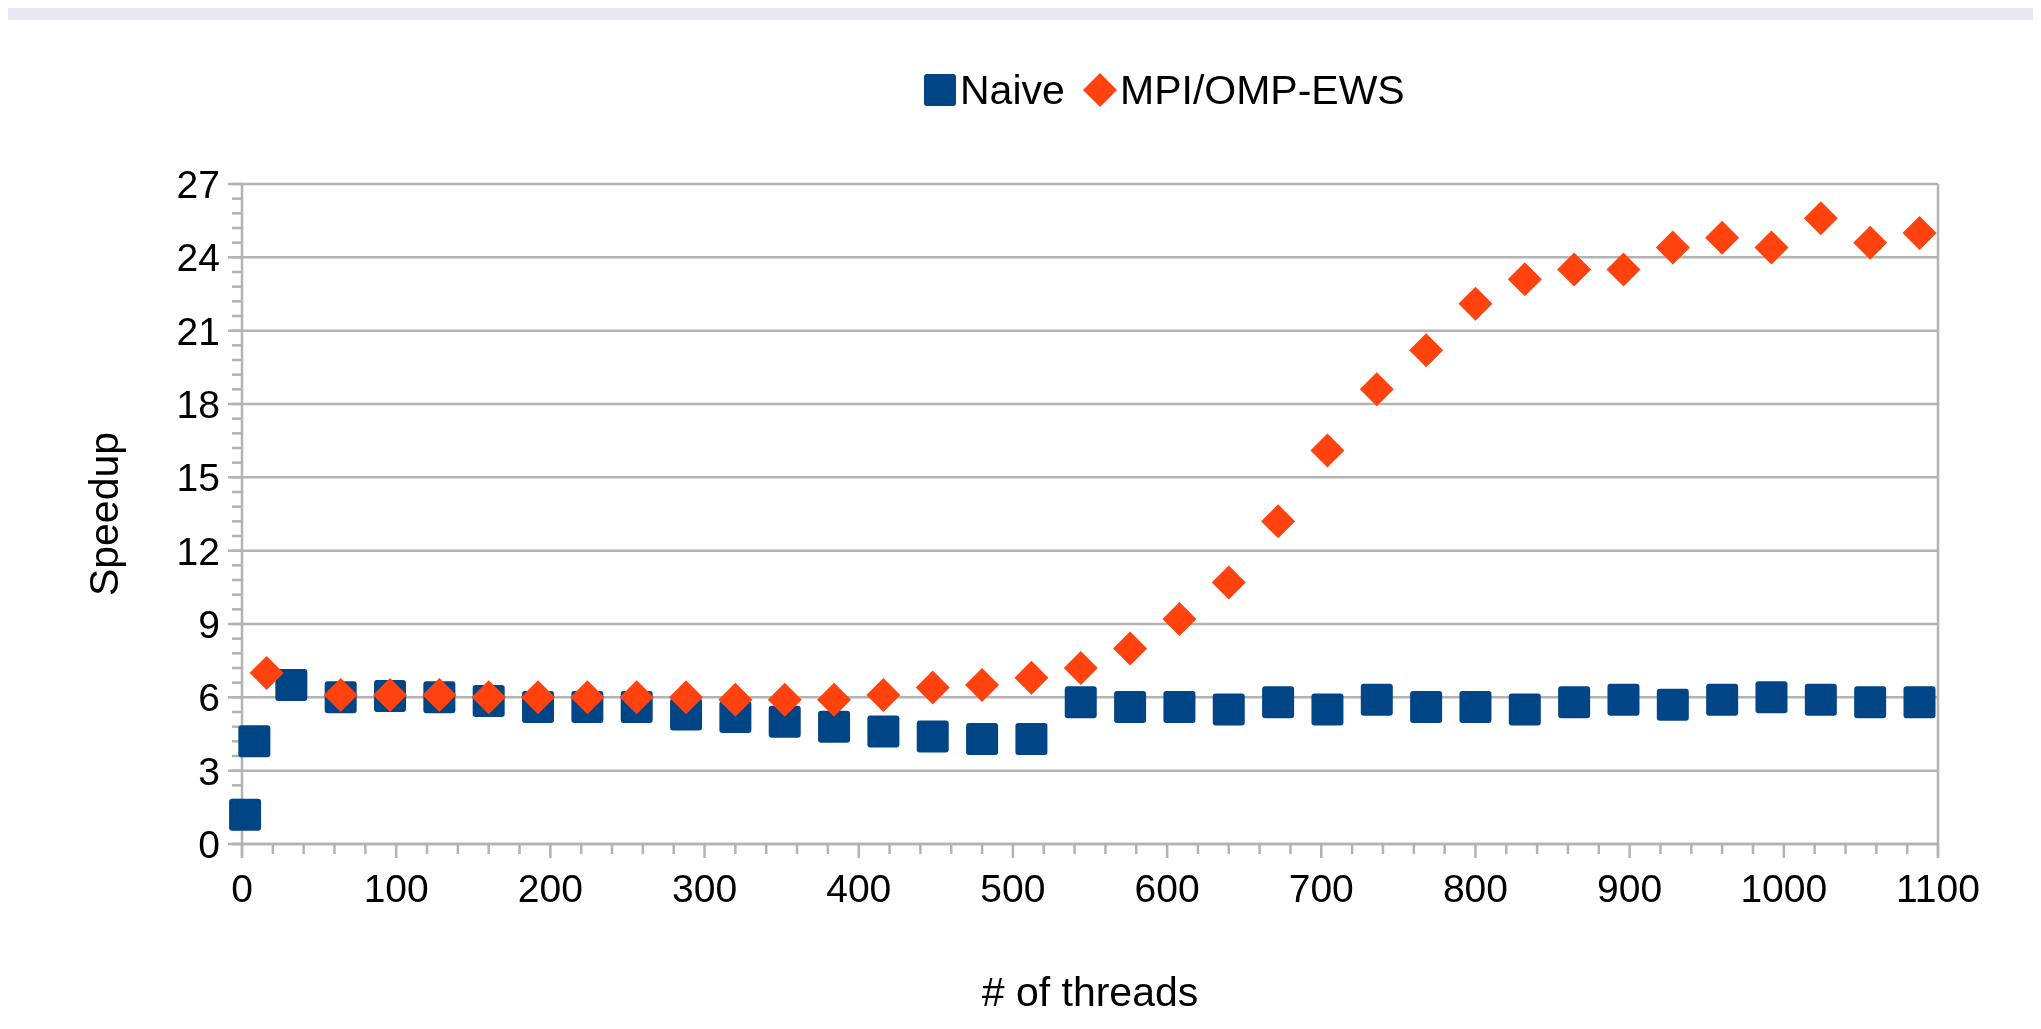 The height and width of the screenshot is (1029, 2041). What do you see at coordinates (209, 771) in the screenshot?
I see `y-tick-label: 3` at bounding box center [209, 771].